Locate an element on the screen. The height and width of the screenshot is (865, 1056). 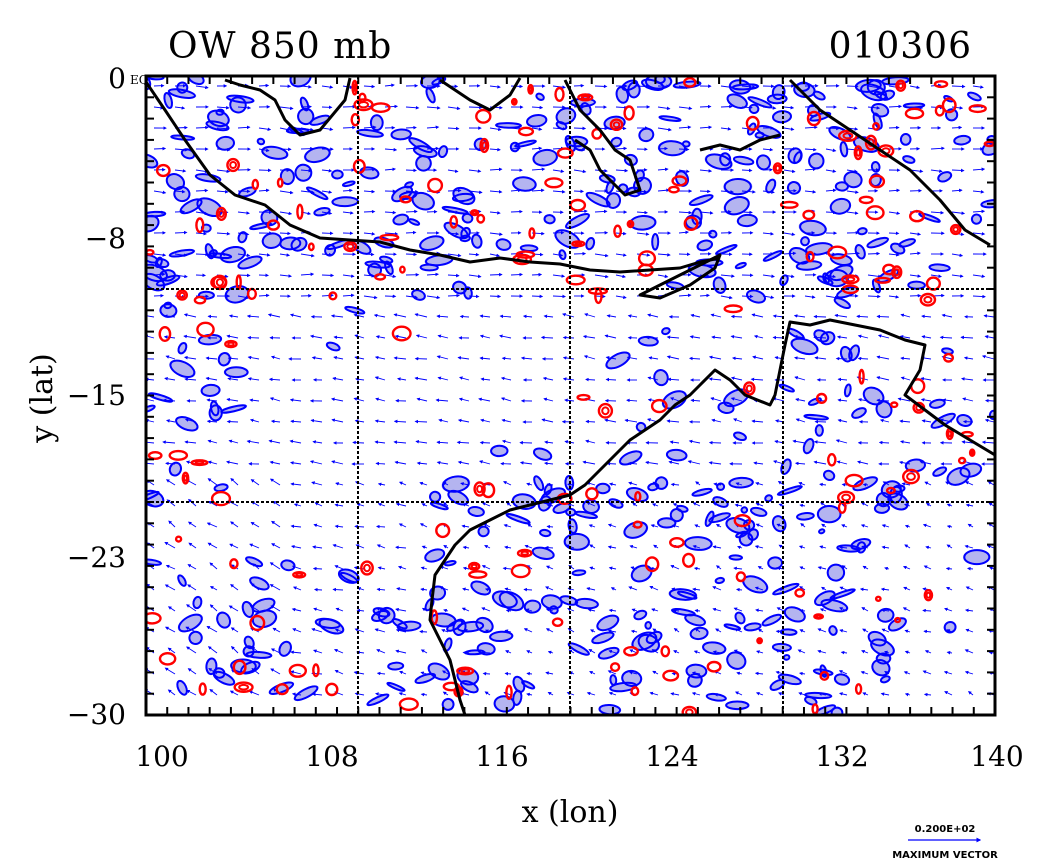
ow-positive-contour is located at coordinates (354, 87).